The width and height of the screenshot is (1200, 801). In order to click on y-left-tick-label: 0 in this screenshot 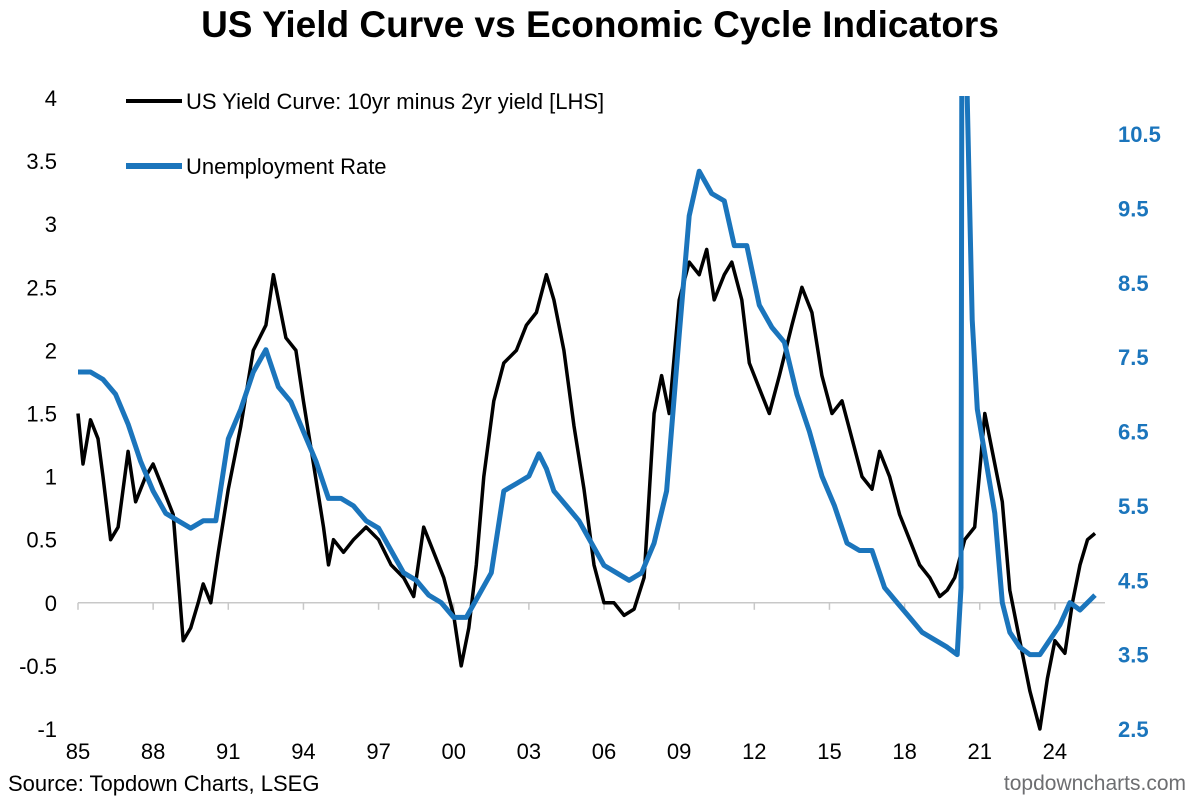, I will do `click(51, 603)`.